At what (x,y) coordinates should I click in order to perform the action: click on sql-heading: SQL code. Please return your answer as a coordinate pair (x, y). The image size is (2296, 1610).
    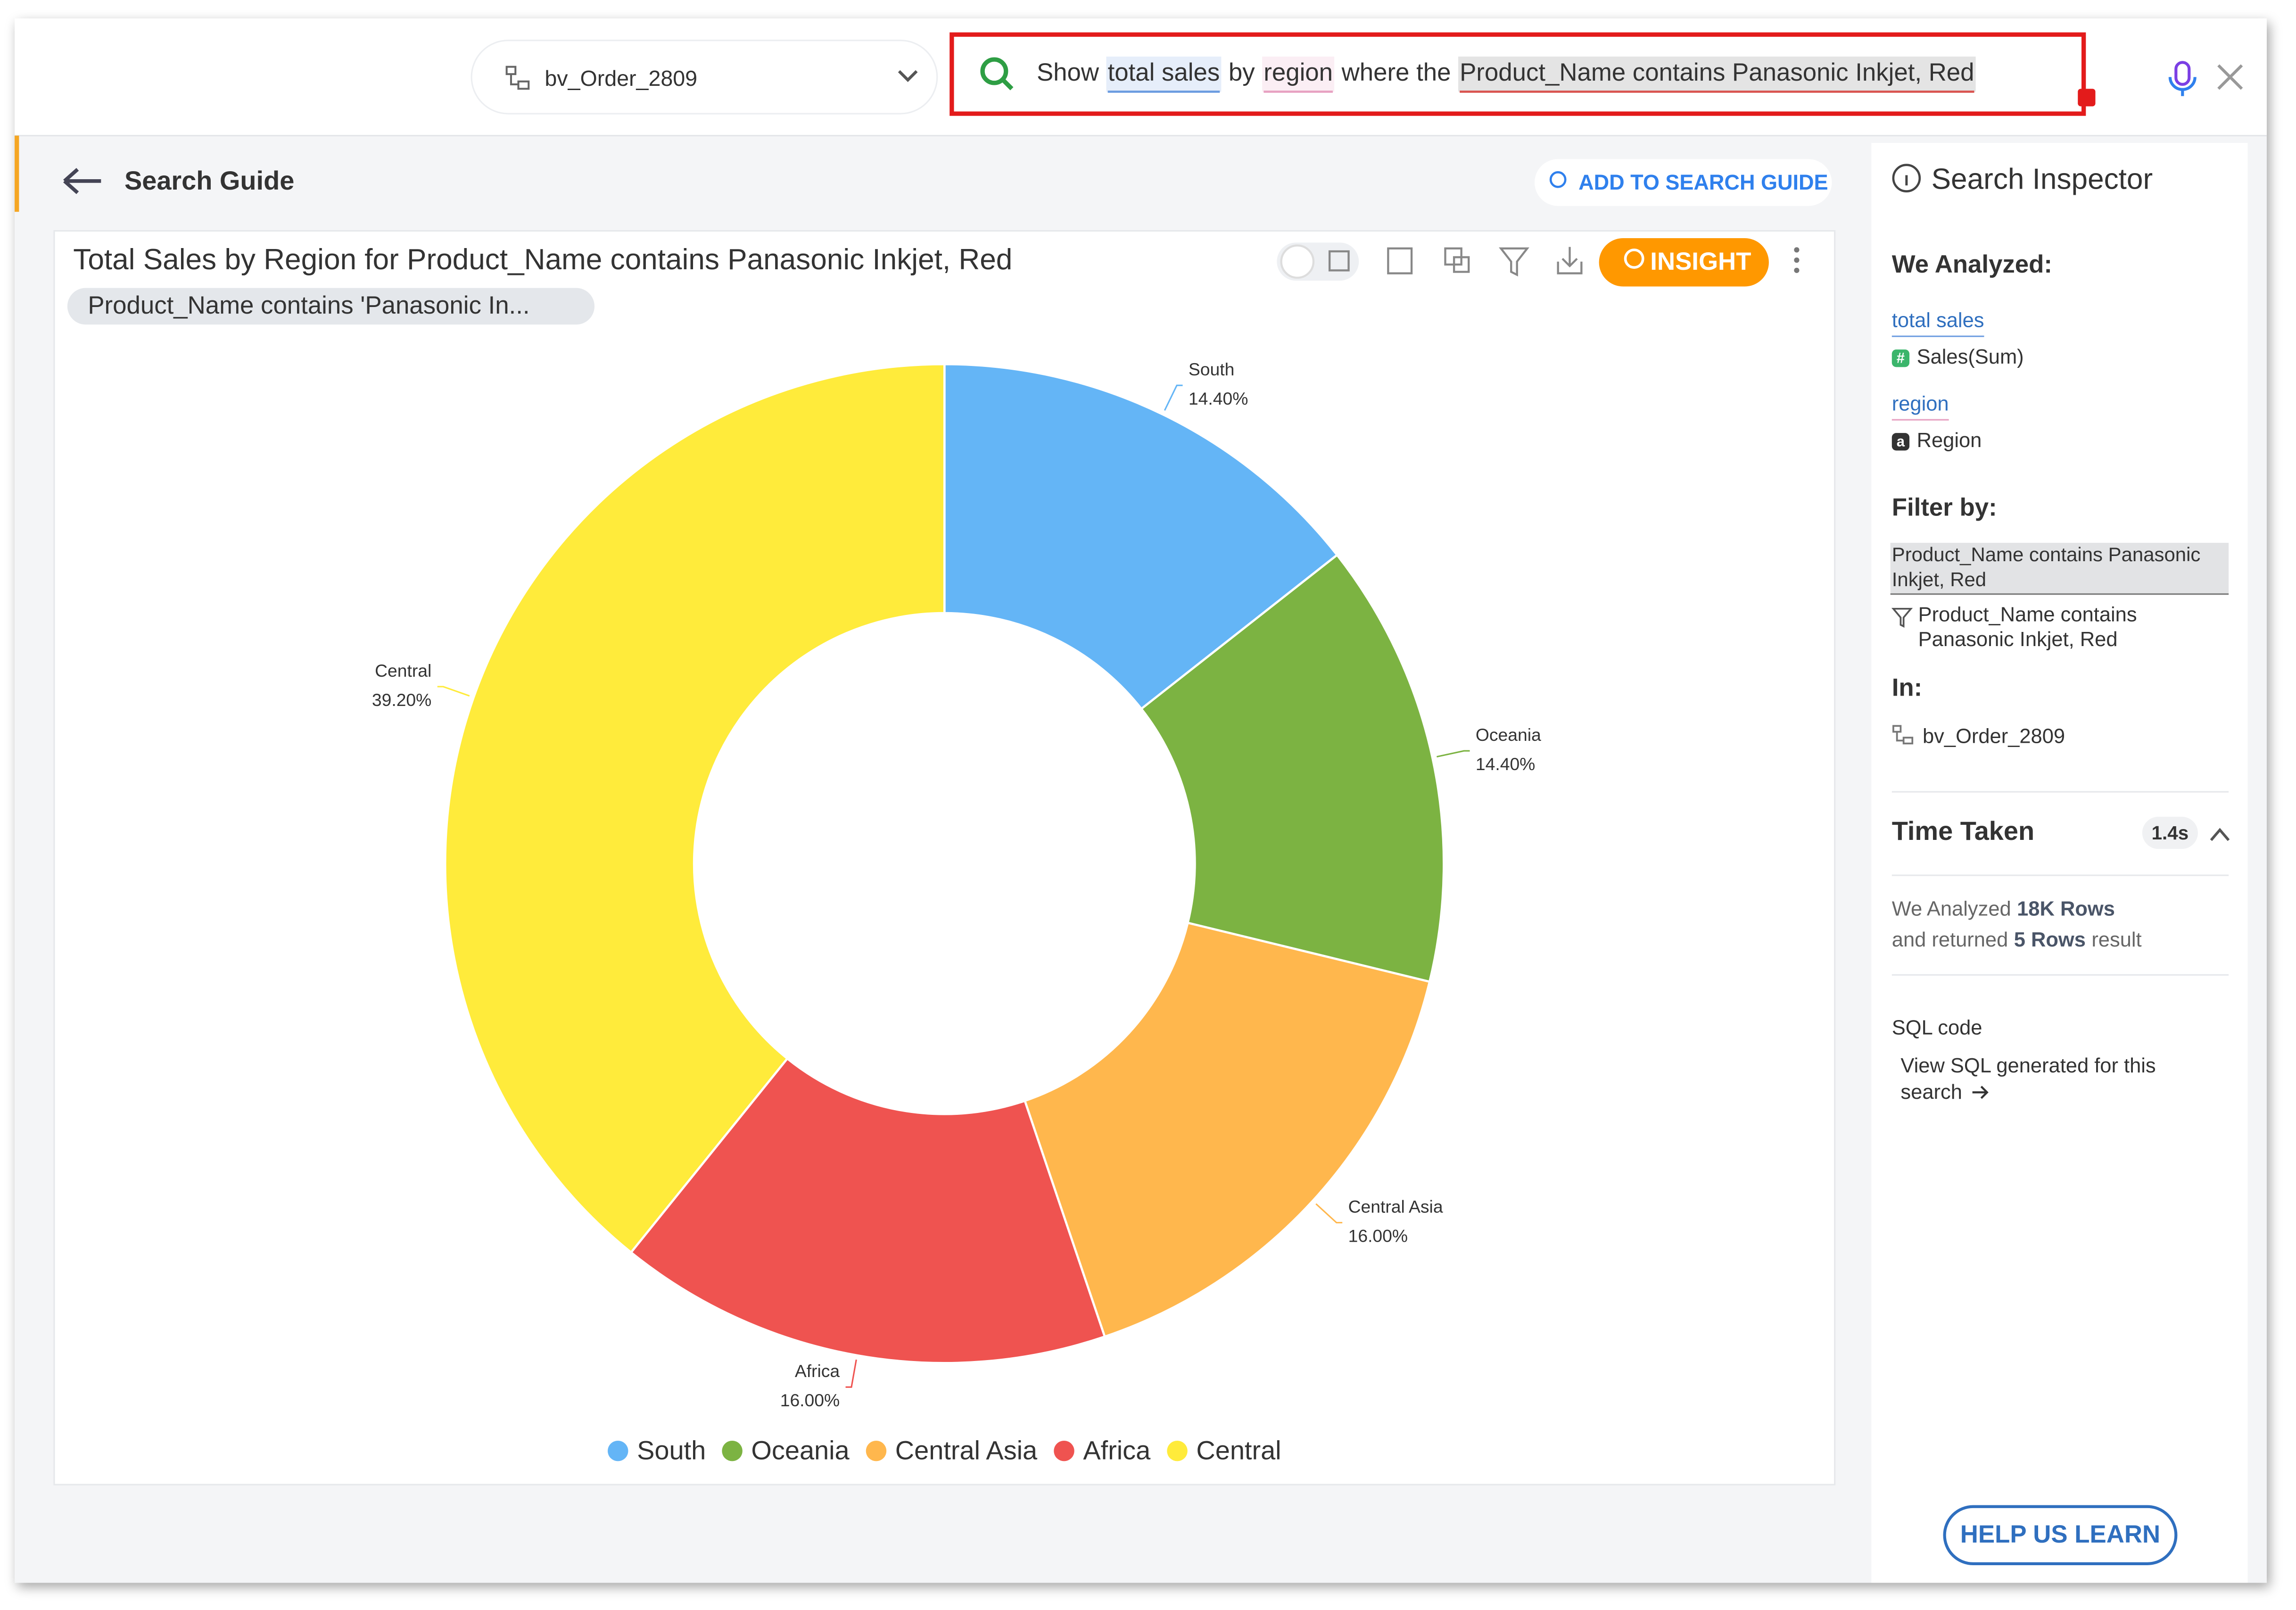
    Looking at the image, I should click on (1937, 1028).